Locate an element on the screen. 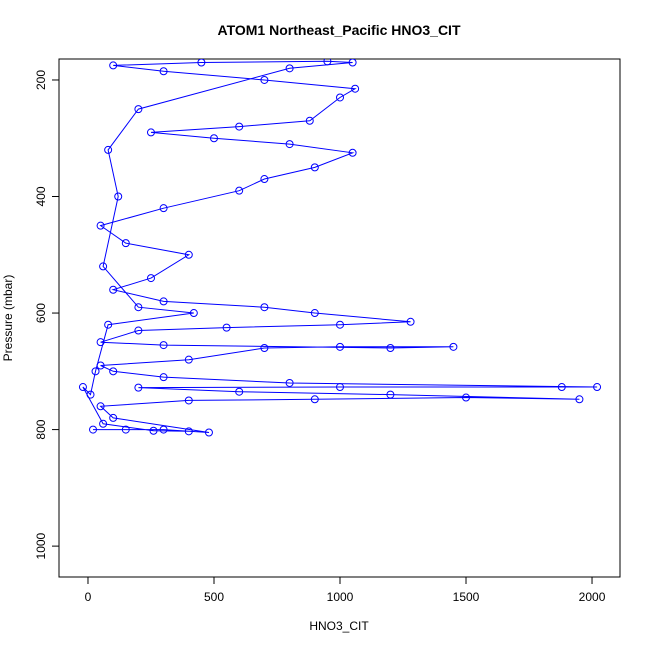  x-tick-label: 0 is located at coordinates (88, 597).